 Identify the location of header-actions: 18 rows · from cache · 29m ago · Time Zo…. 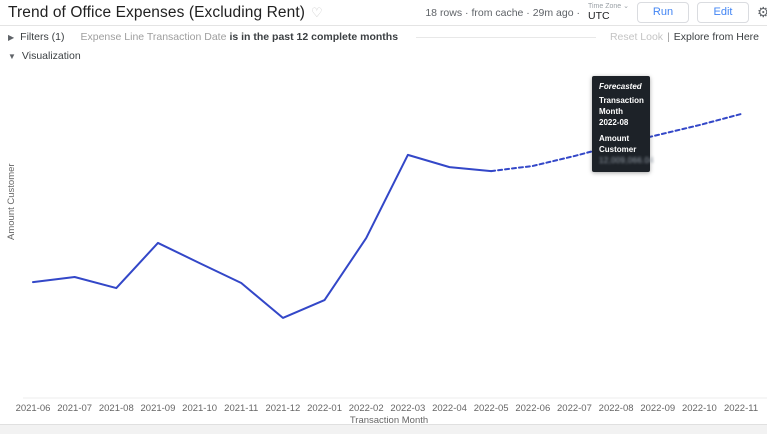
(596, 12).